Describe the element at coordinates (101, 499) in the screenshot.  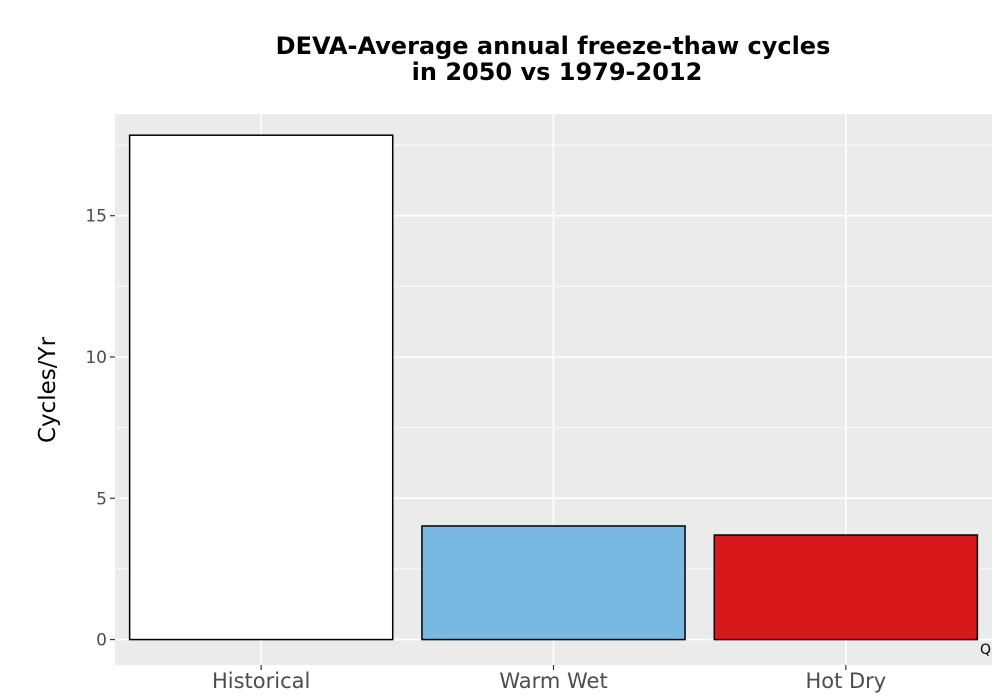
I see `y-tick-label: 5` at that location.